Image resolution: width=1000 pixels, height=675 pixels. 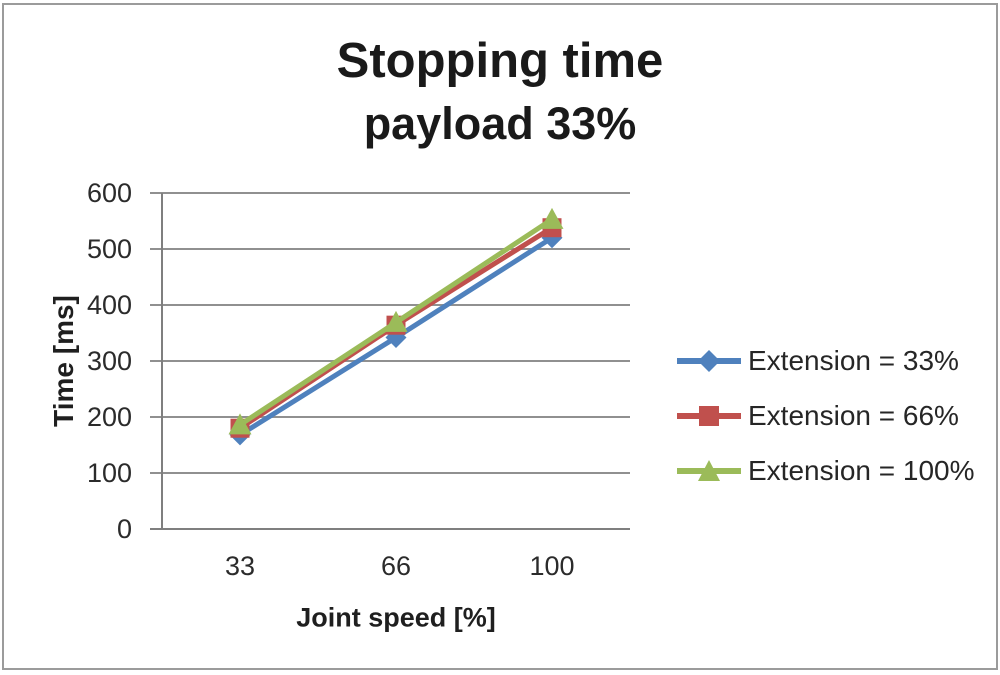 What do you see at coordinates (853, 415) in the screenshot?
I see `legend-label: Extension = 66%` at bounding box center [853, 415].